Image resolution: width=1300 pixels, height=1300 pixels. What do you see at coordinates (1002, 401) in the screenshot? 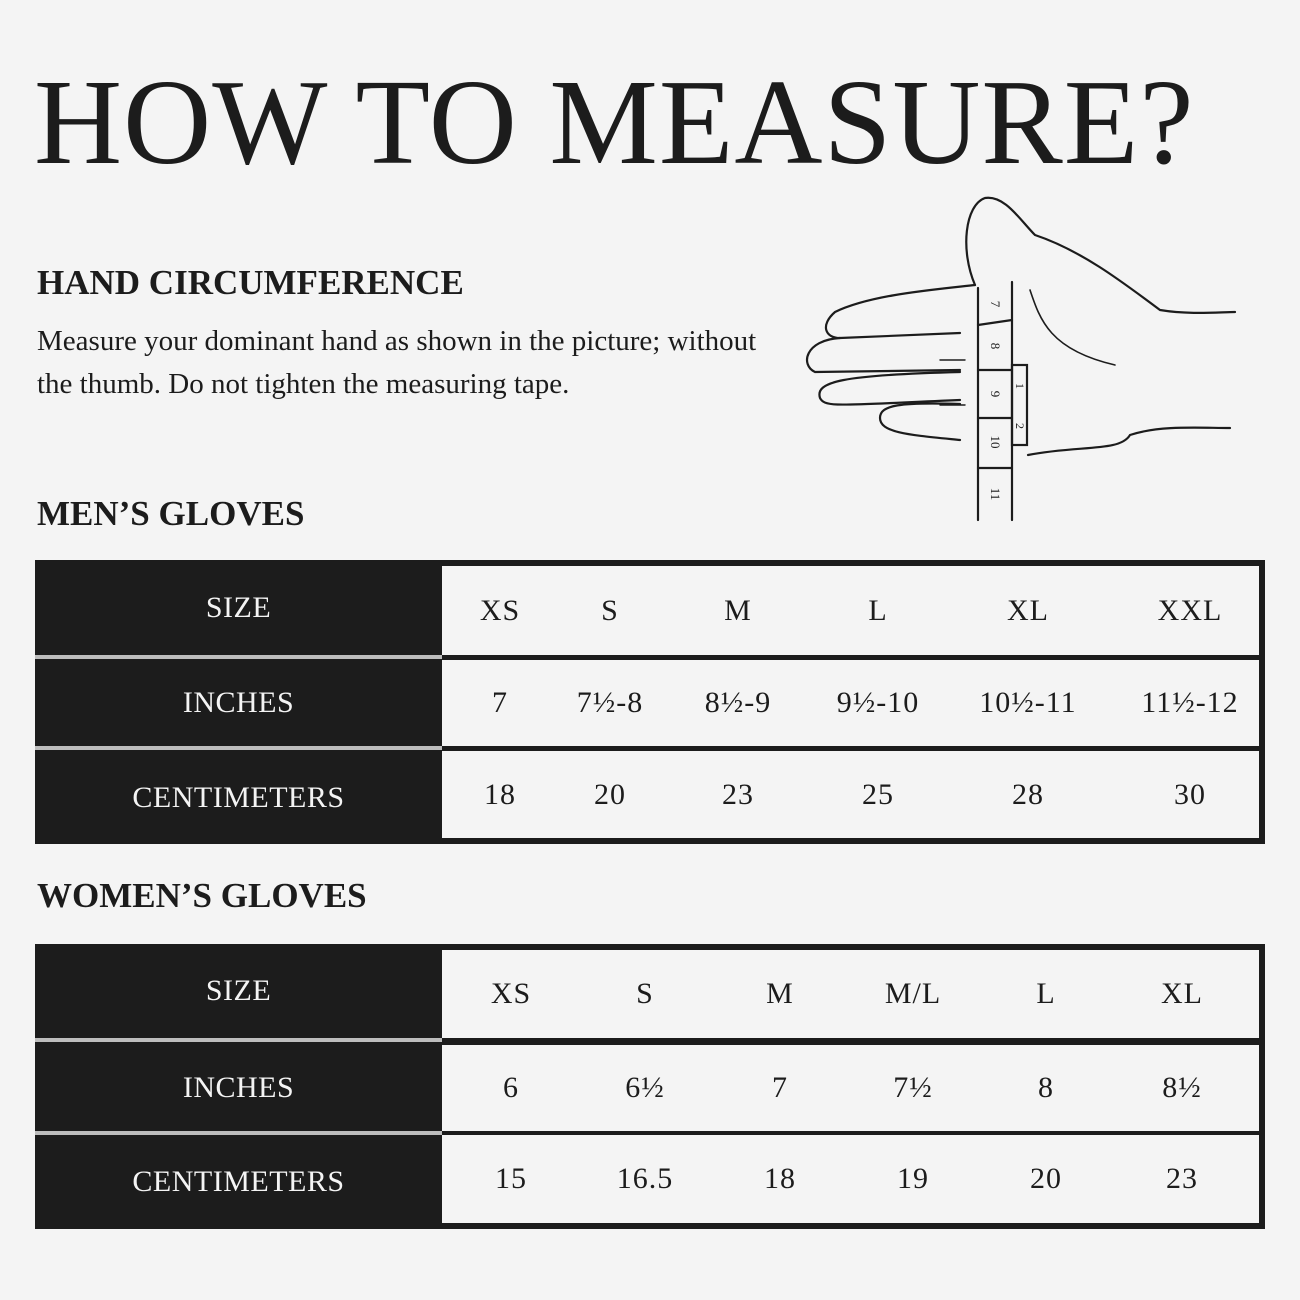
I see `measuring-tape: 7 8 9 10 11 1 2` at bounding box center [1002, 401].